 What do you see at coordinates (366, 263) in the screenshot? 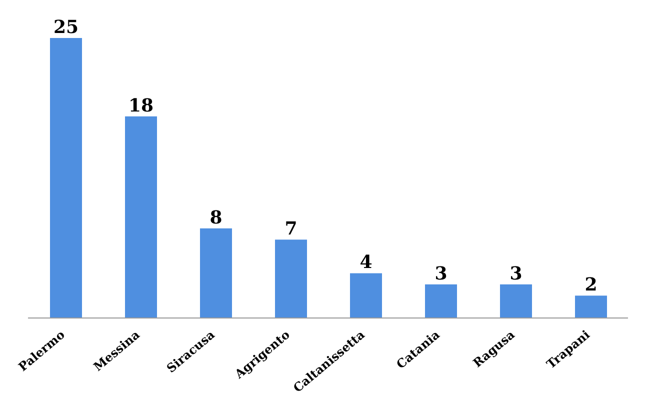
I see `data-label: 4` at bounding box center [366, 263].